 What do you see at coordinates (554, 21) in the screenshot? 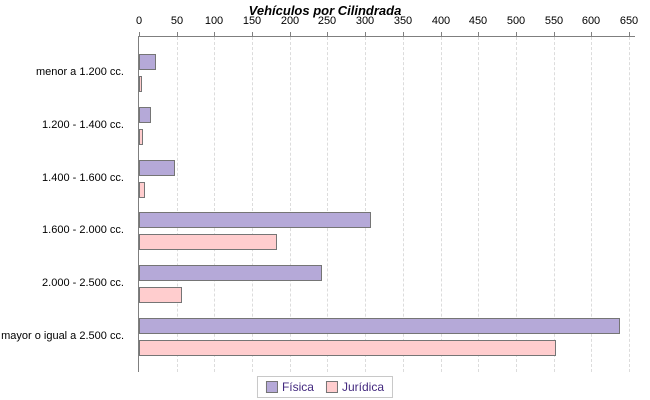
I see `x-tick-label: 550` at bounding box center [554, 21].